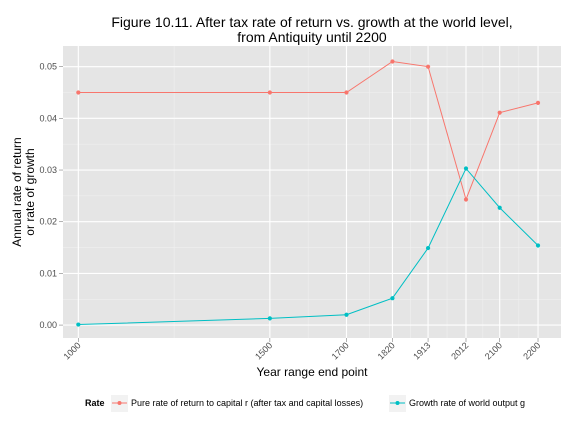  I want to click on x-tick-label: 1820, so click(386, 350).